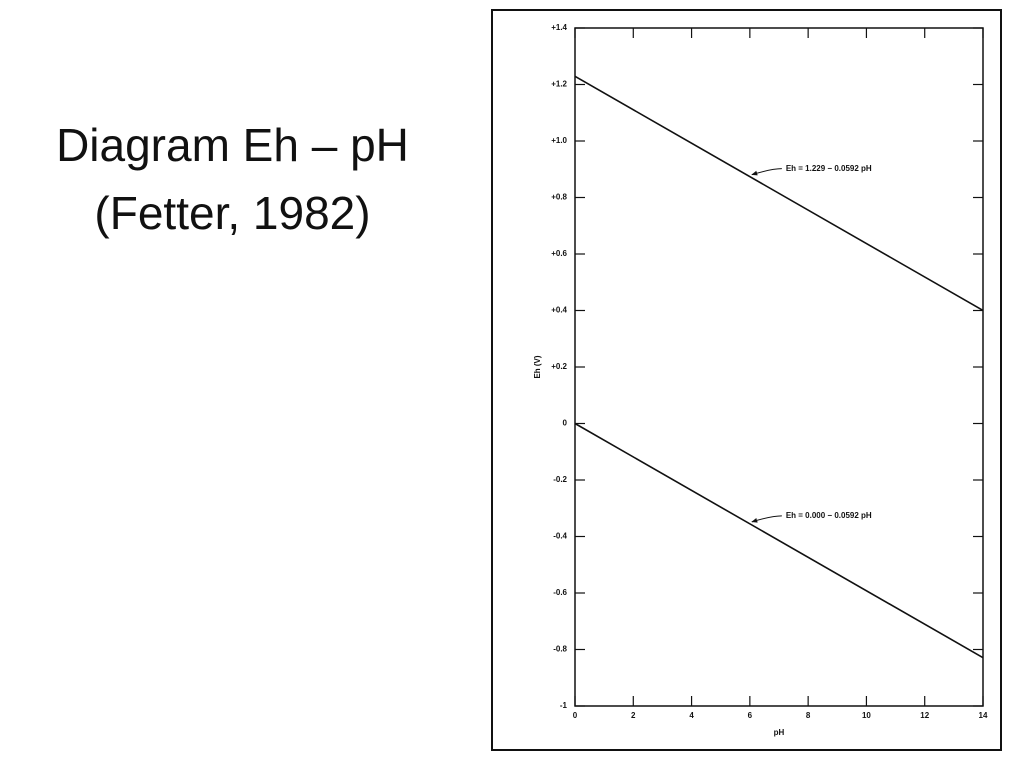 This screenshot has height=768, width=1024. What do you see at coordinates (808, 715) in the screenshot?
I see `x-tick-label: 8` at bounding box center [808, 715].